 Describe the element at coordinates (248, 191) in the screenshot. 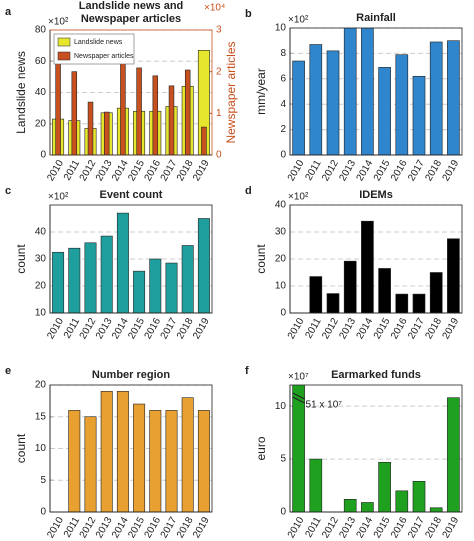

I see `panel-label: d` at that location.